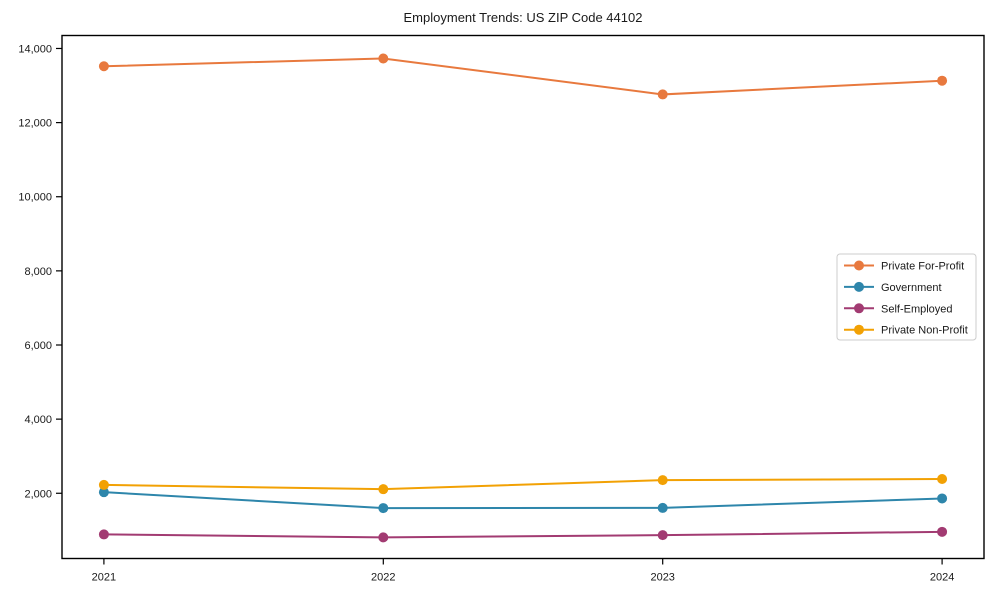 The height and width of the screenshot is (600, 1000). What do you see at coordinates (523, 500) in the screenshot?
I see `series-line-government` at bounding box center [523, 500].